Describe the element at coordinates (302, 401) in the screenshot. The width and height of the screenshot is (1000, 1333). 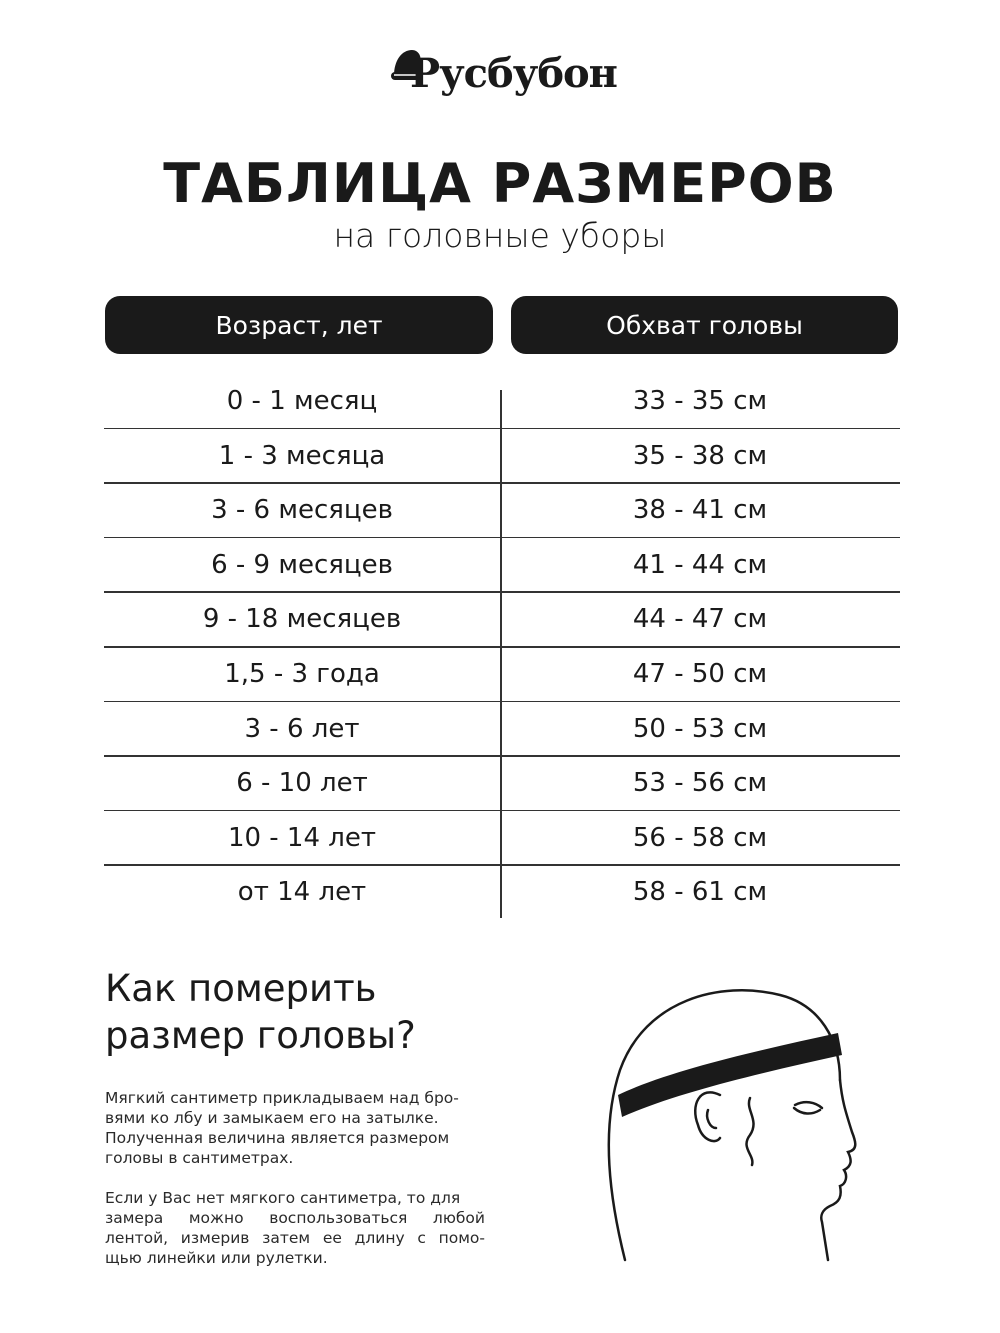
I see `age-cell: 0 - 1 месяц` at that location.